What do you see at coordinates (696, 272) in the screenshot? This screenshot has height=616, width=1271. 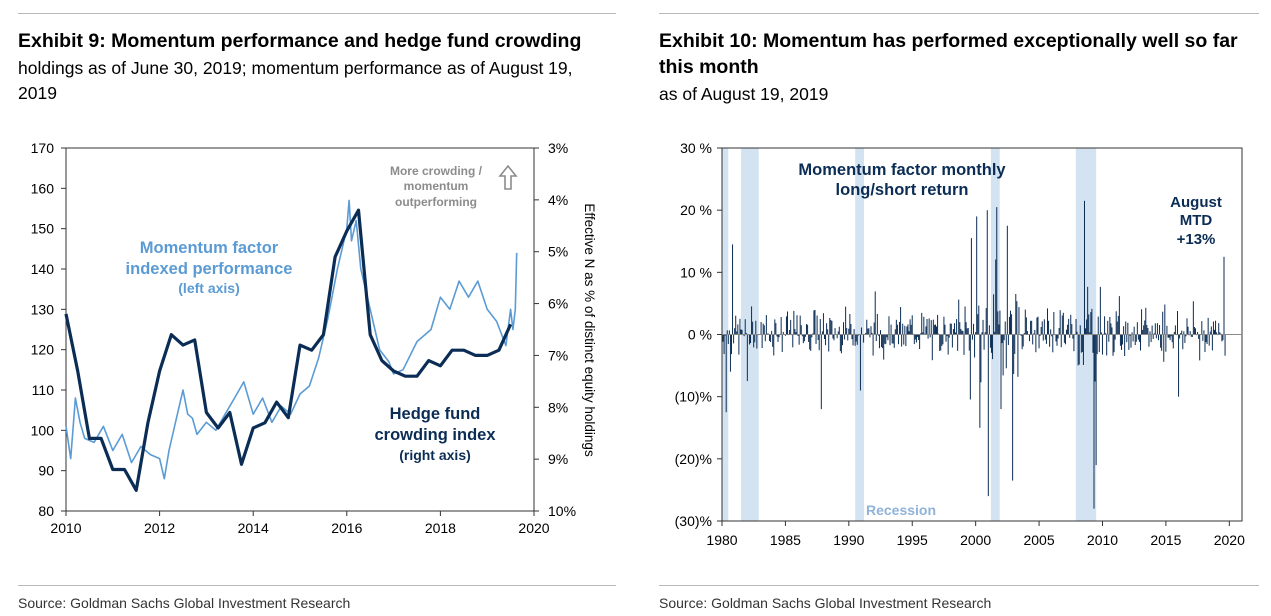 I see `y-tick-label: 10 %` at bounding box center [696, 272].